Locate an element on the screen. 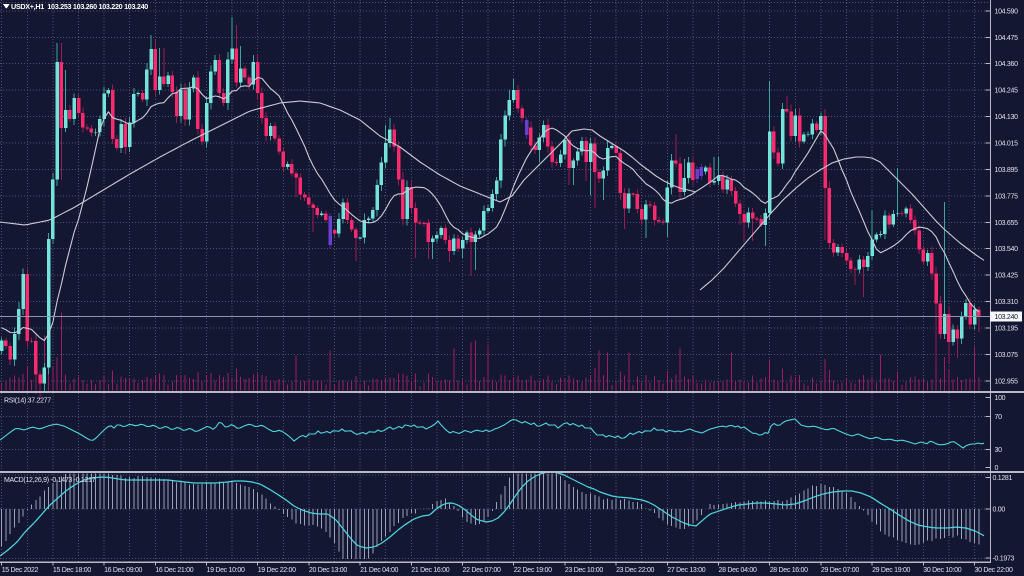  svg-text: 21 Dec 16:00 is located at coordinates (430, 570).